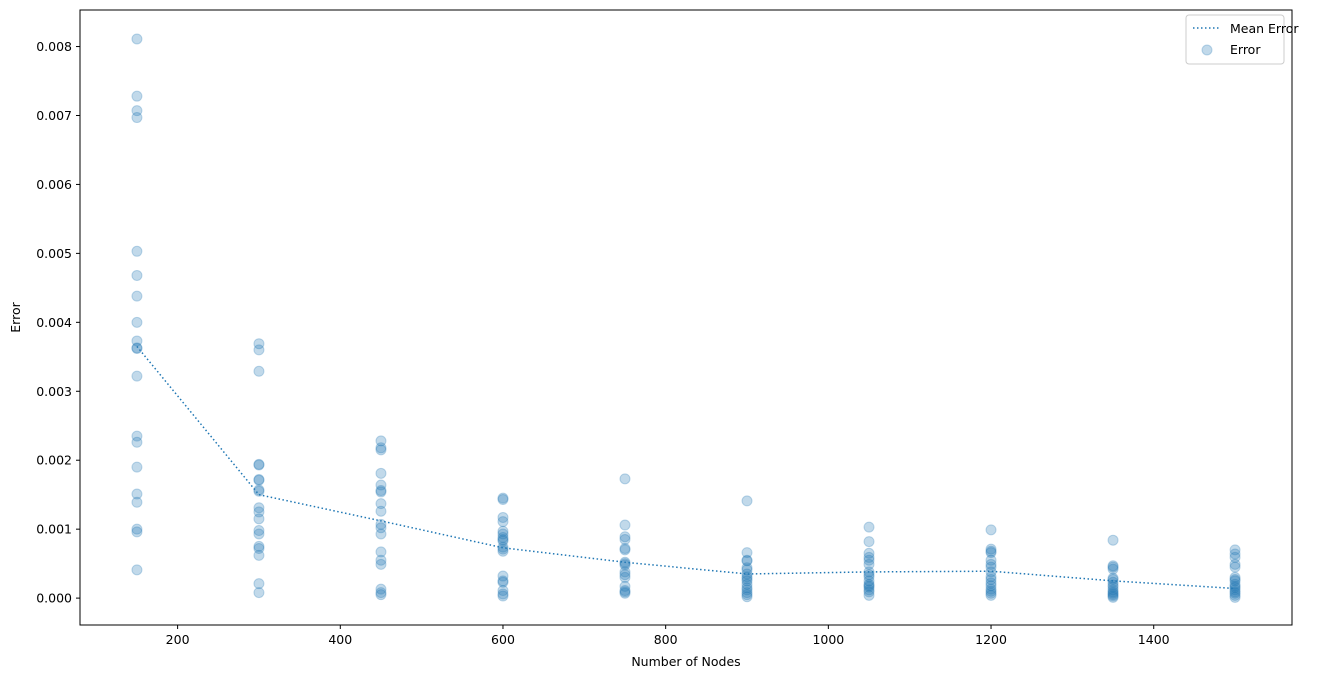 This screenshot has height=679, width=1329. What do you see at coordinates (54, 598) in the screenshot?
I see `y-tick-label-0.000: 0.000` at bounding box center [54, 598].